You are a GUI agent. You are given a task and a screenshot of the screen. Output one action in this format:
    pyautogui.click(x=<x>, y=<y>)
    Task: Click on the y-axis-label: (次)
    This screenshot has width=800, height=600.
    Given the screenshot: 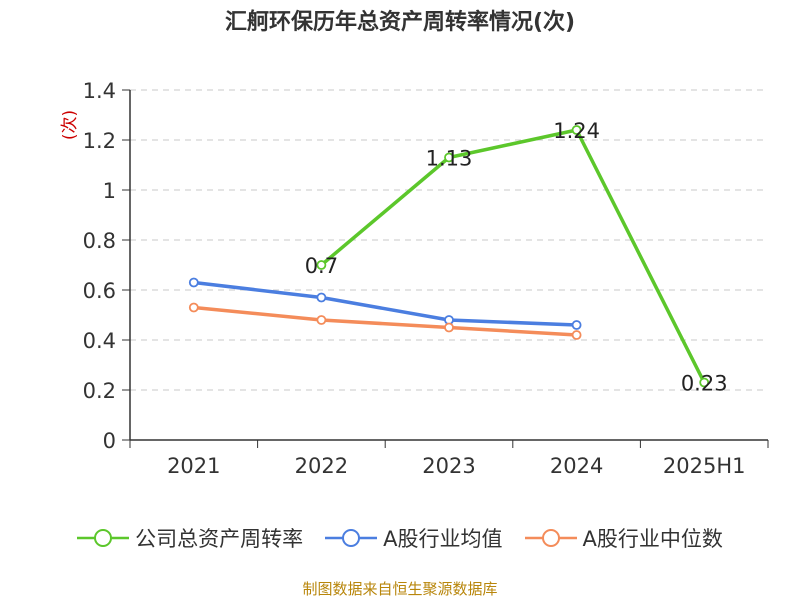 What is the action you would take?
    pyautogui.click(x=70, y=125)
    